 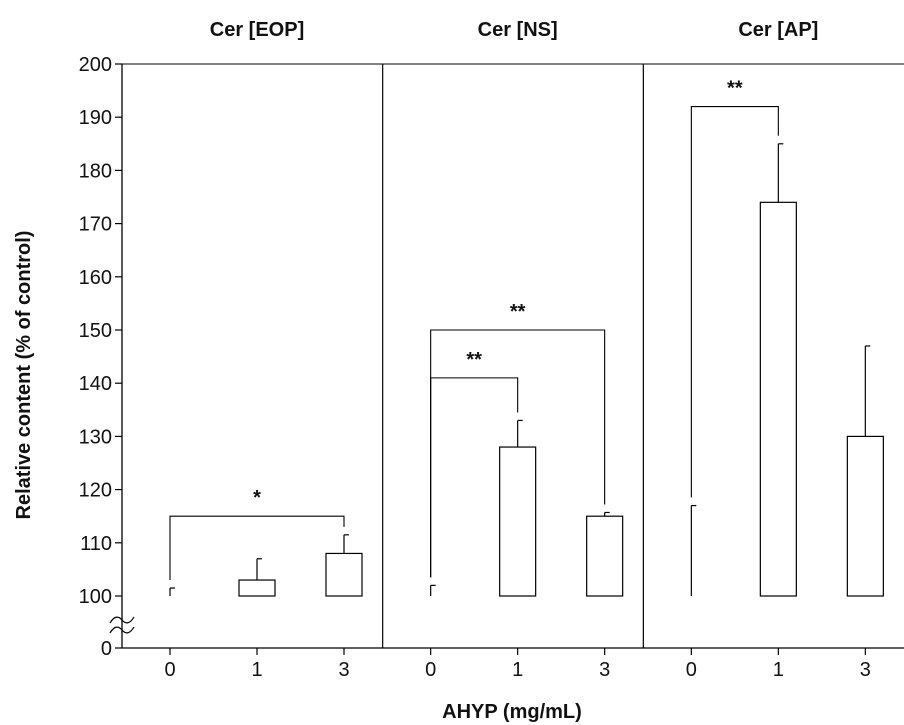 I want to click on y-tick-label: 170, so click(x=95, y=225).